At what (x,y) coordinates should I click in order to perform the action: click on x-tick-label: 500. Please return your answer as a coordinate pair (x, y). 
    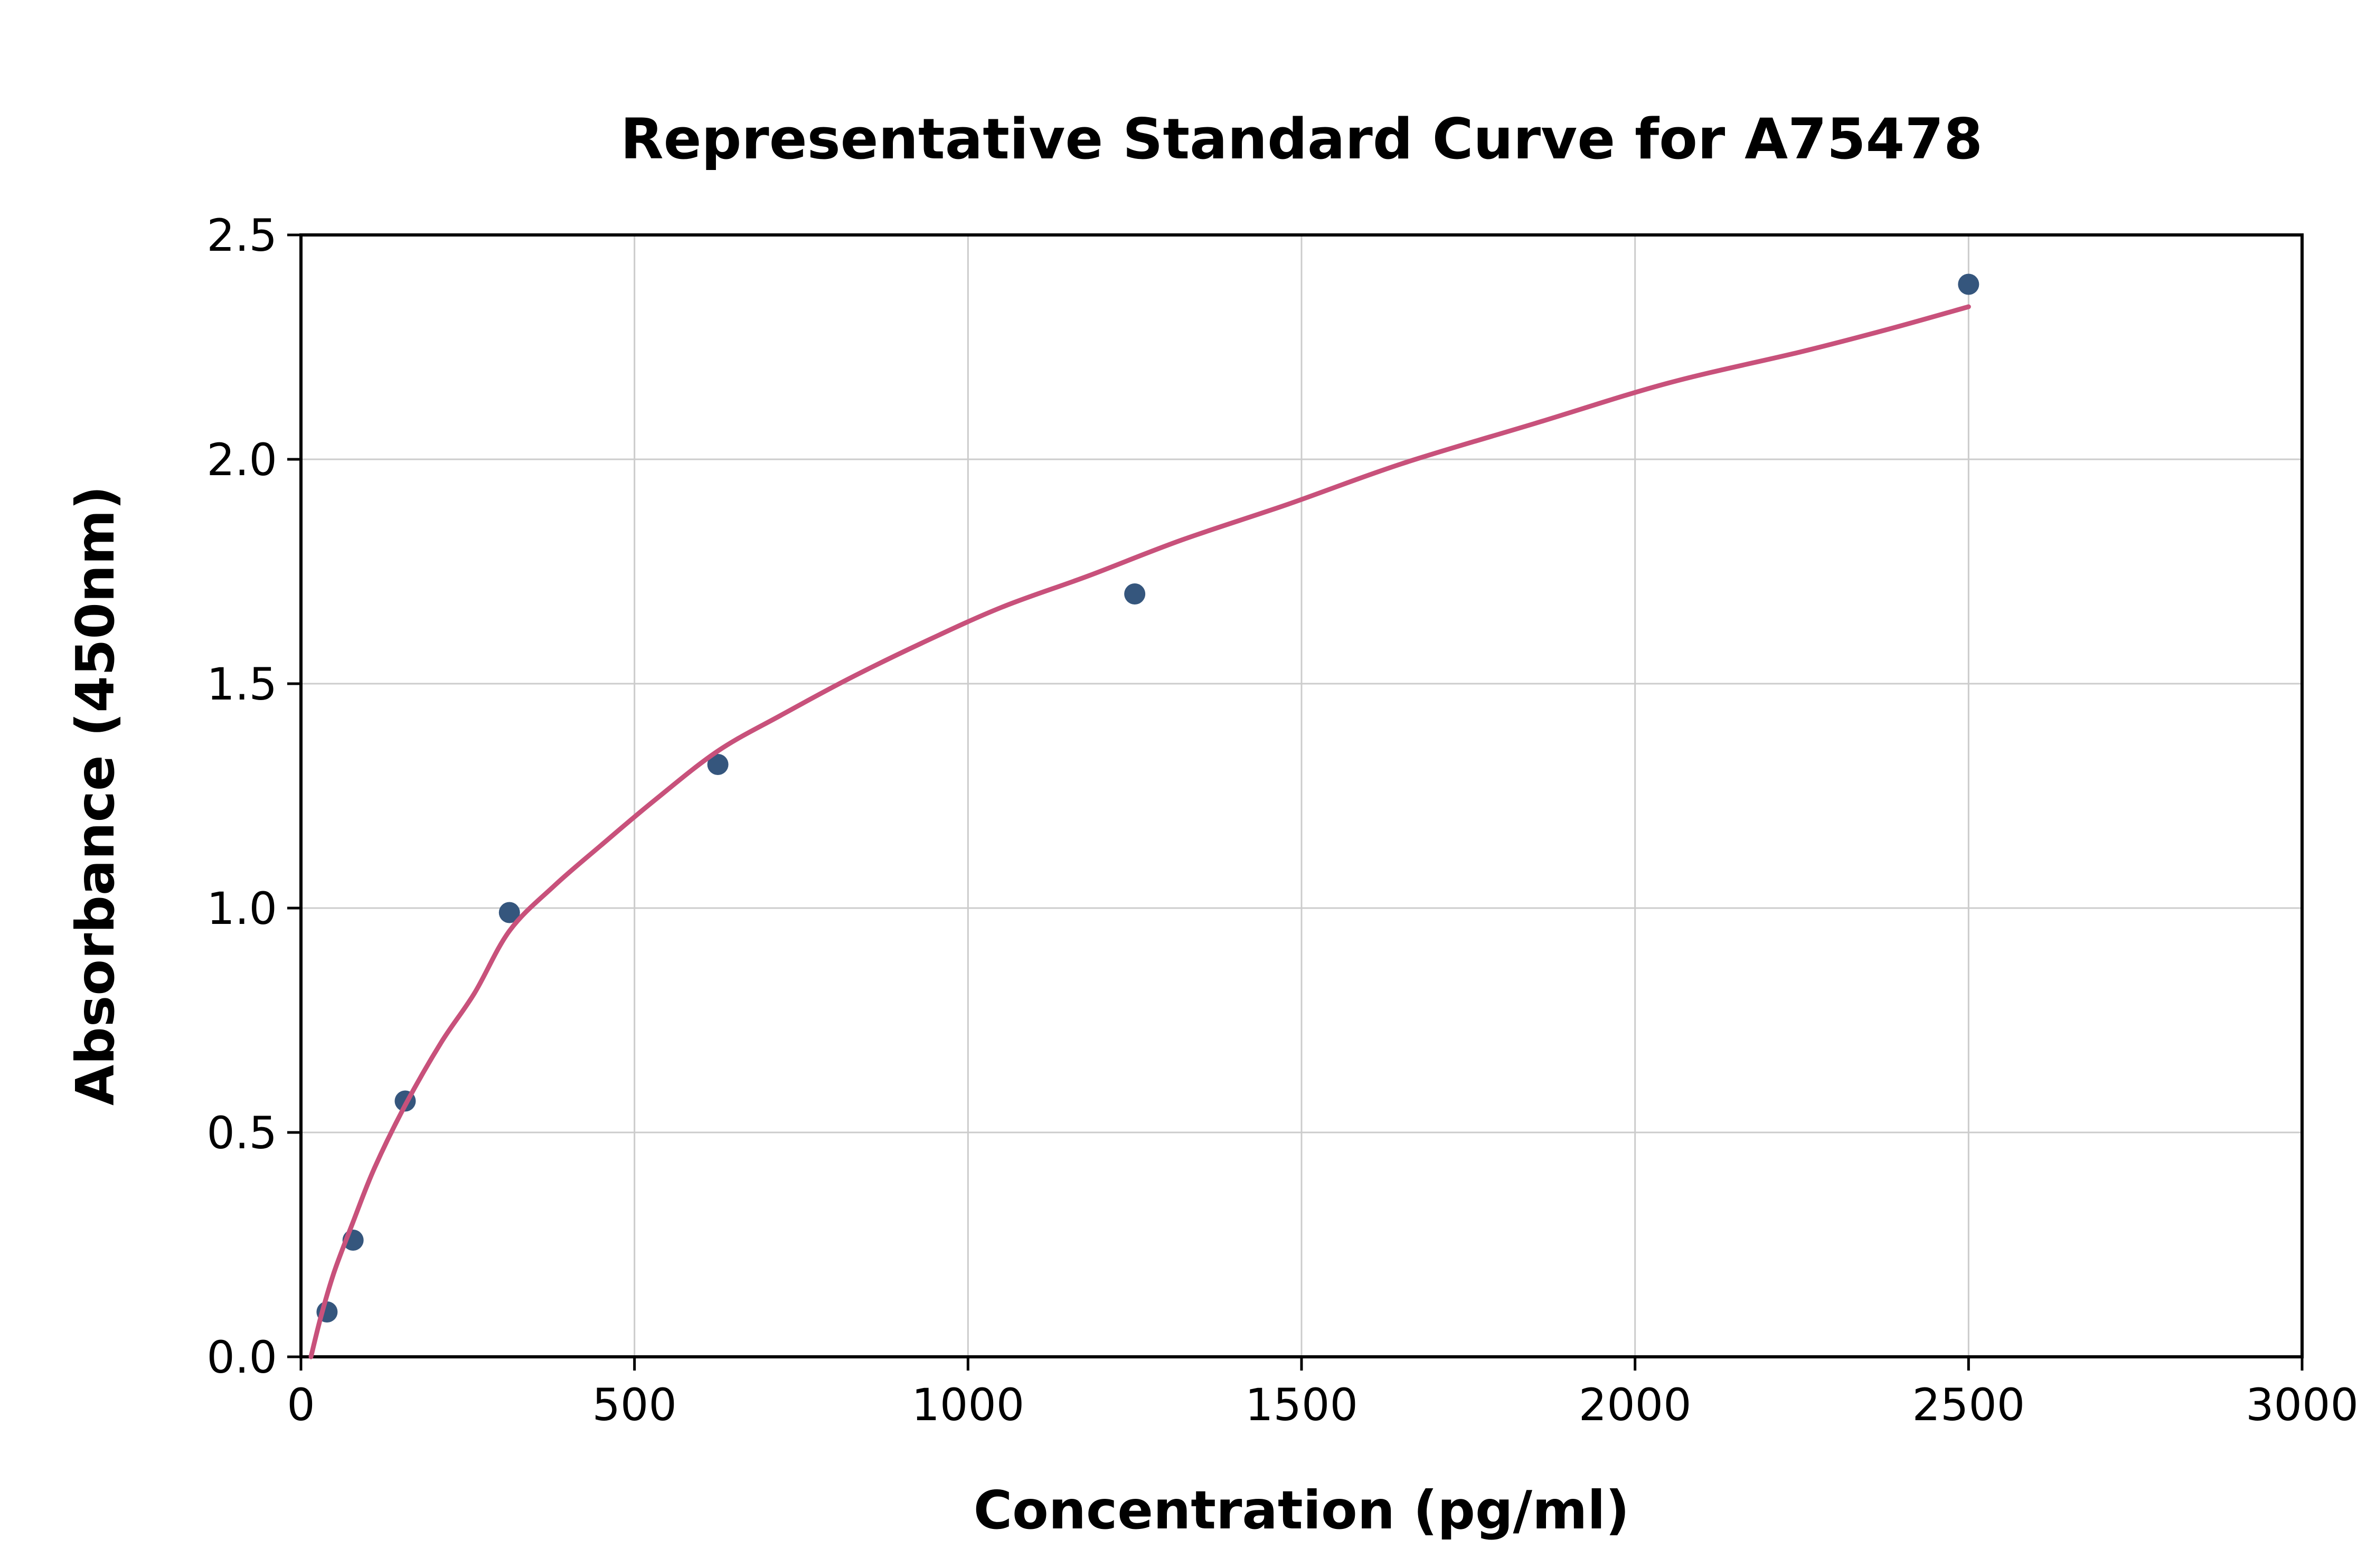
    Looking at the image, I should click on (634, 1405).